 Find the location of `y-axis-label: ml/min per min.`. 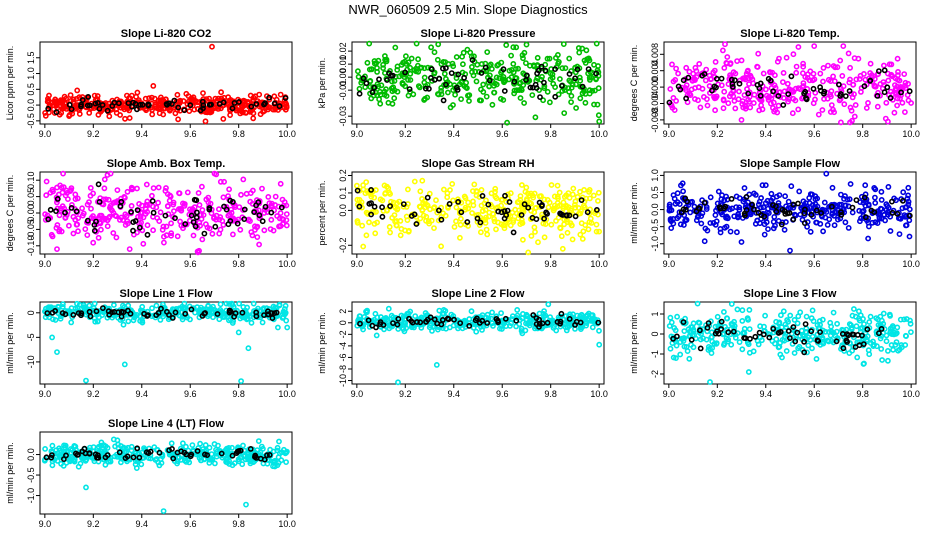

y-axis-label: ml/min per min. is located at coordinates (634, 343).